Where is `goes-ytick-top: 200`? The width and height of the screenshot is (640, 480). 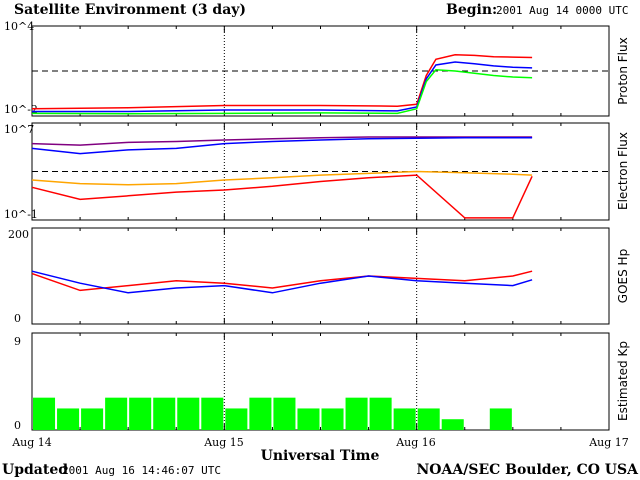
goes-ytick-top: 200 is located at coordinates (18, 234).